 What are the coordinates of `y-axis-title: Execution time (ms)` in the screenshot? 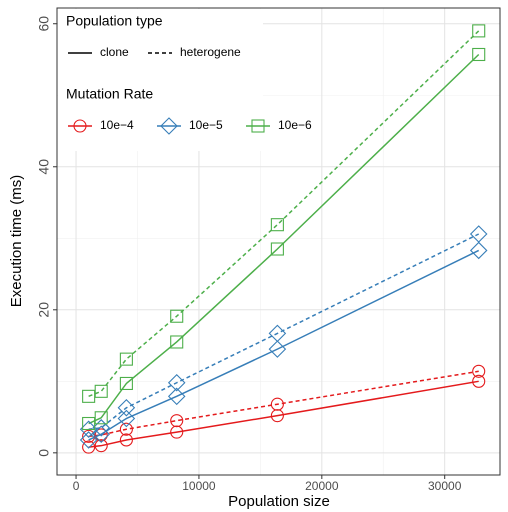 It's located at (16, 241).